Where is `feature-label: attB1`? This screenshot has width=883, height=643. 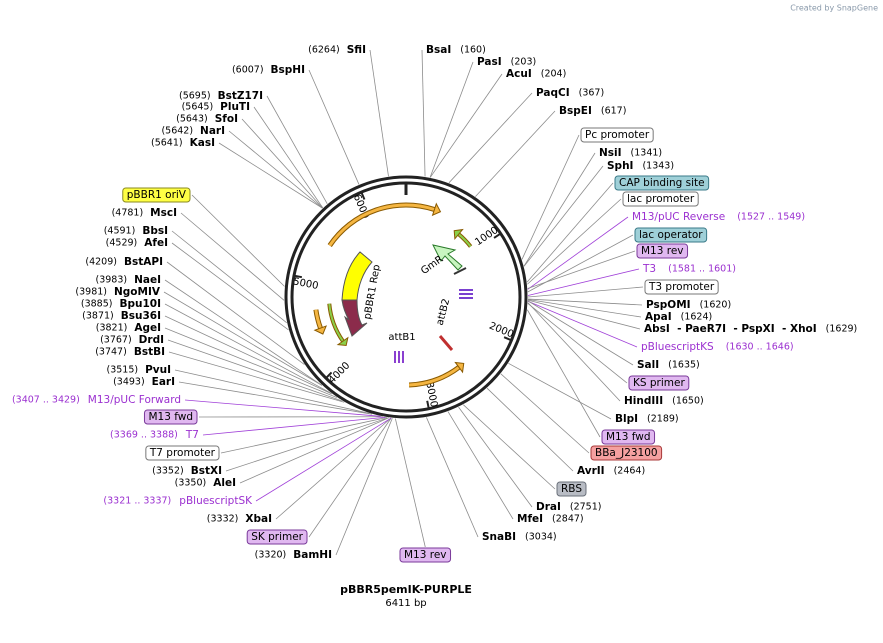
feature-label: attB1 is located at coordinates (401, 337).